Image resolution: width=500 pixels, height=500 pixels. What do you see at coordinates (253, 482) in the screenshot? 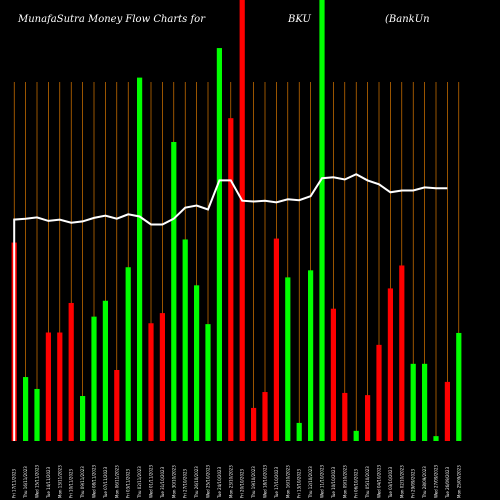
I see `x-tick-label: Thu 19/10/2023` at bounding box center [253, 482].